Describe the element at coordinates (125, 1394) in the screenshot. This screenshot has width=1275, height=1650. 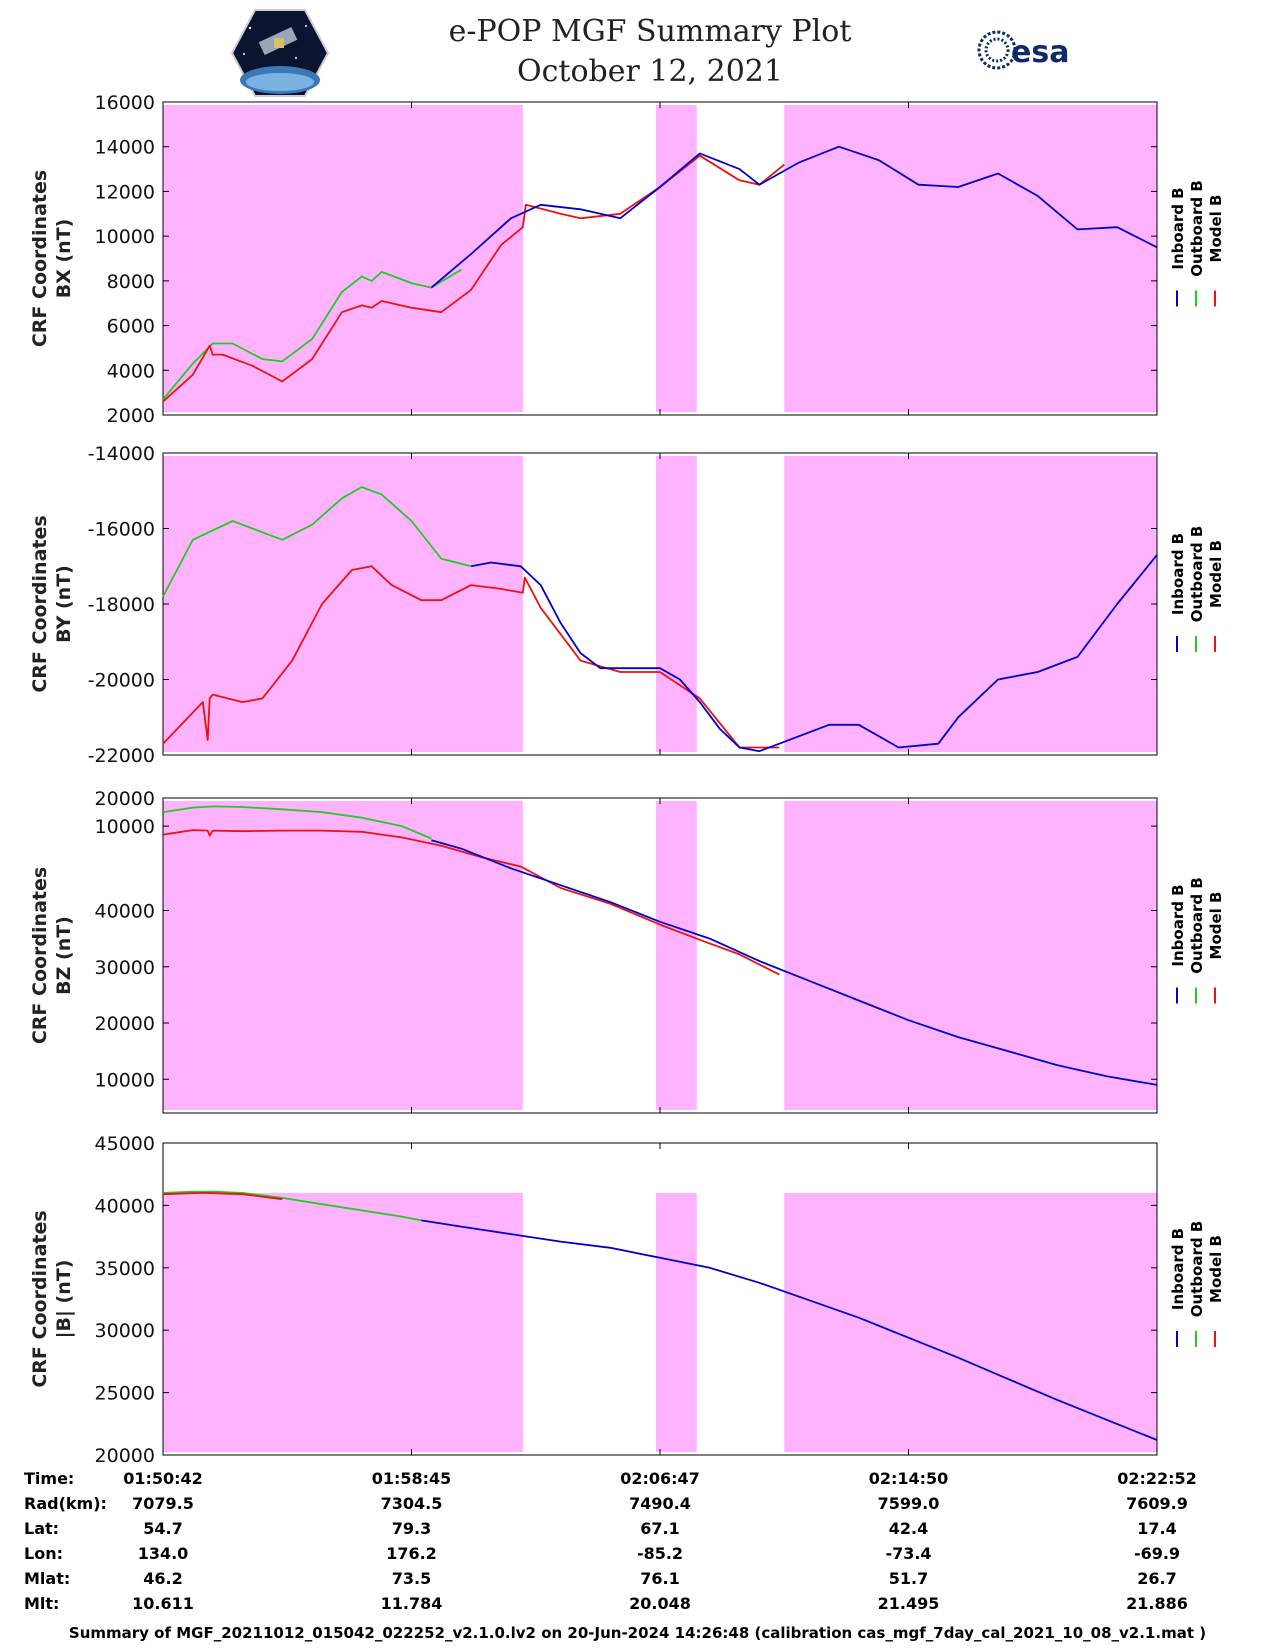
I see `y-tick-label: 25000` at that location.